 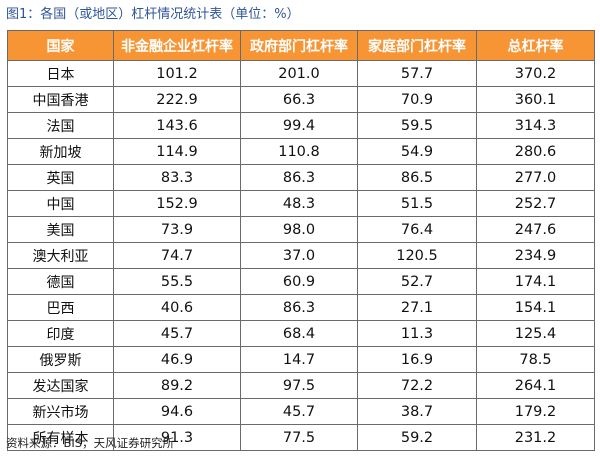 What do you see at coordinates (535, 281) in the screenshot?
I see `total-cell: 174.1` at bounding box center [535, 281].